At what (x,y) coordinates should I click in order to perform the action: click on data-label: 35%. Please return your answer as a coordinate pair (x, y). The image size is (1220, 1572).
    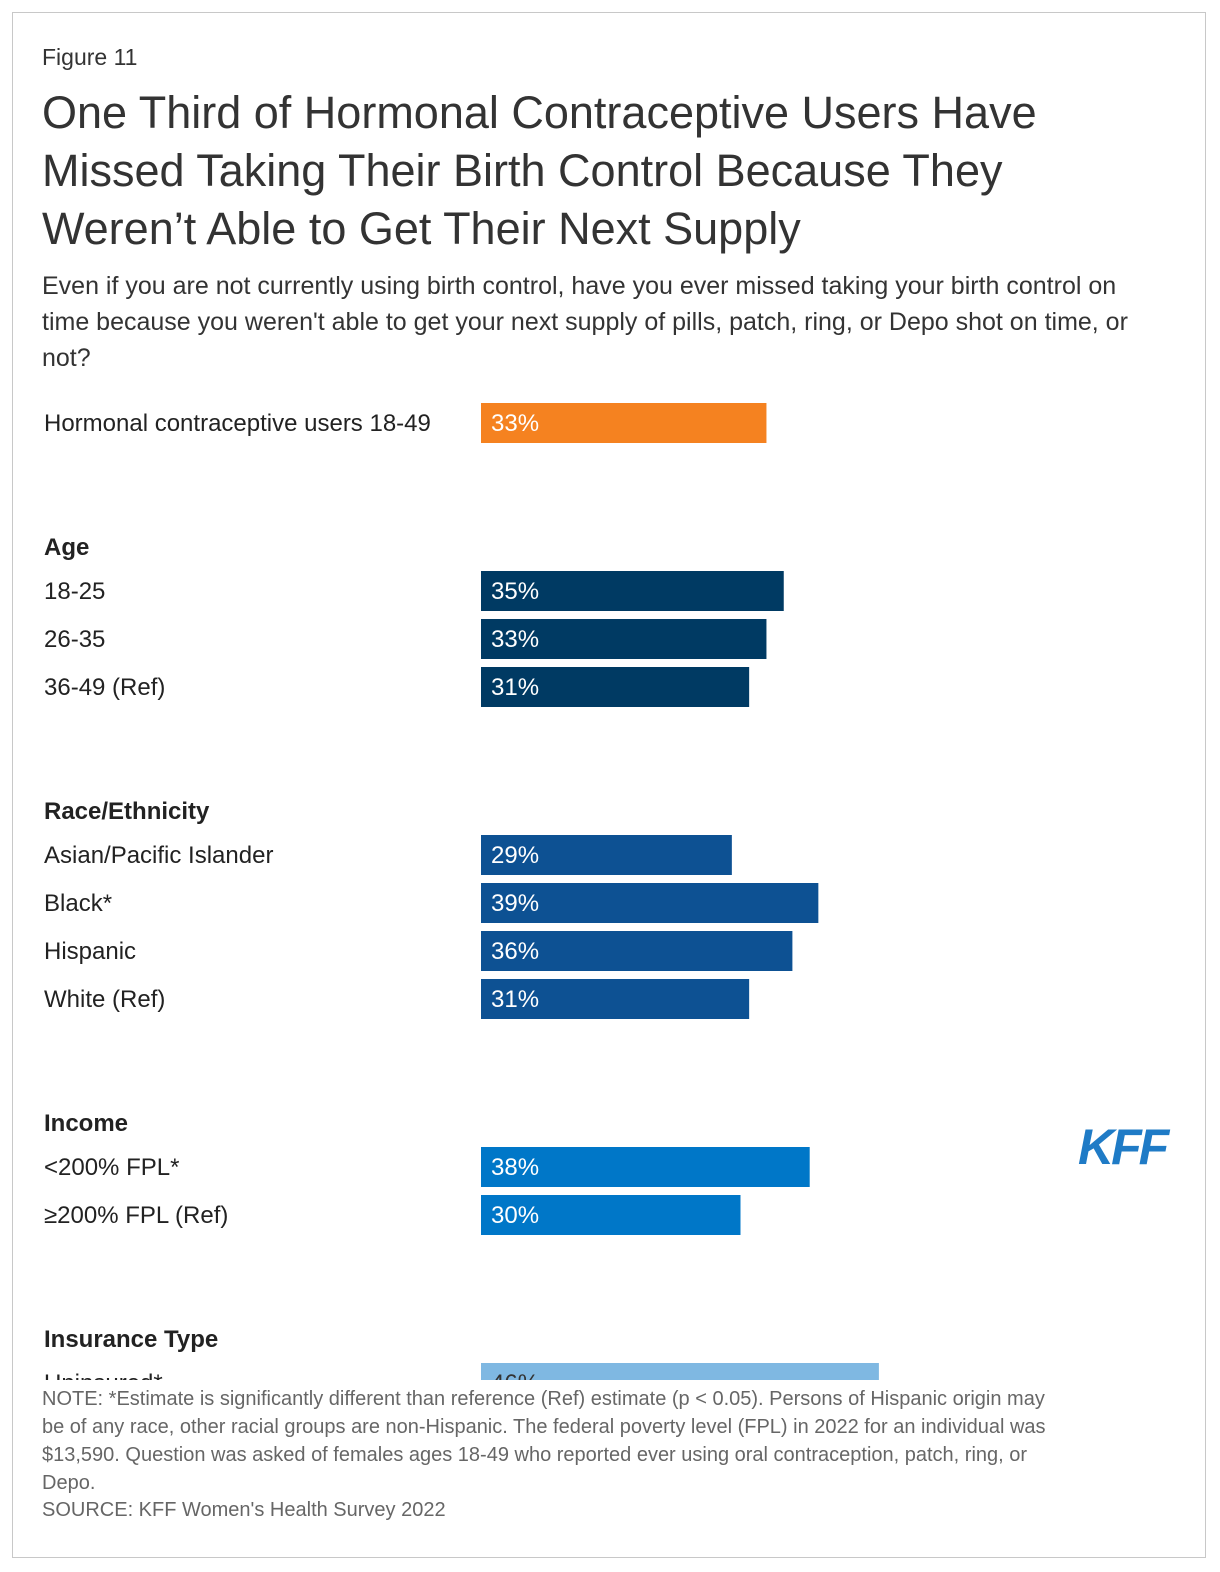
    Looking at the image, I should click on (515, 591).